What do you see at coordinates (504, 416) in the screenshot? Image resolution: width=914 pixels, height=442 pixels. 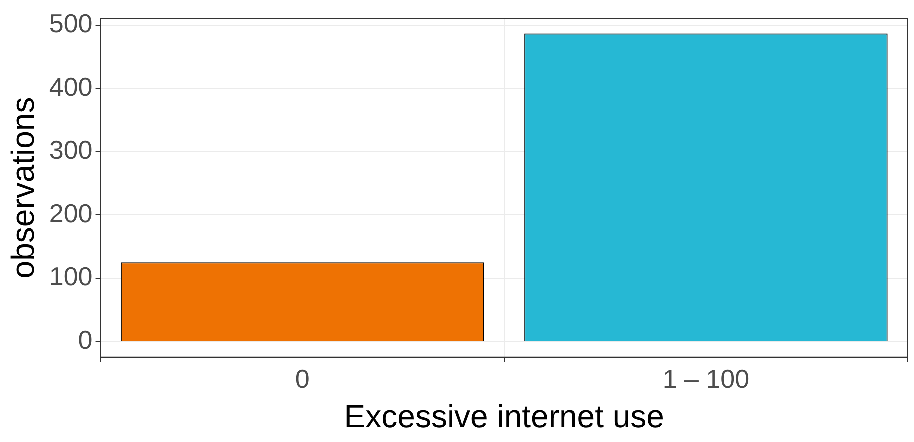 I see `x-axis-title: Excessive internet use` at bounding box center [504, 416].